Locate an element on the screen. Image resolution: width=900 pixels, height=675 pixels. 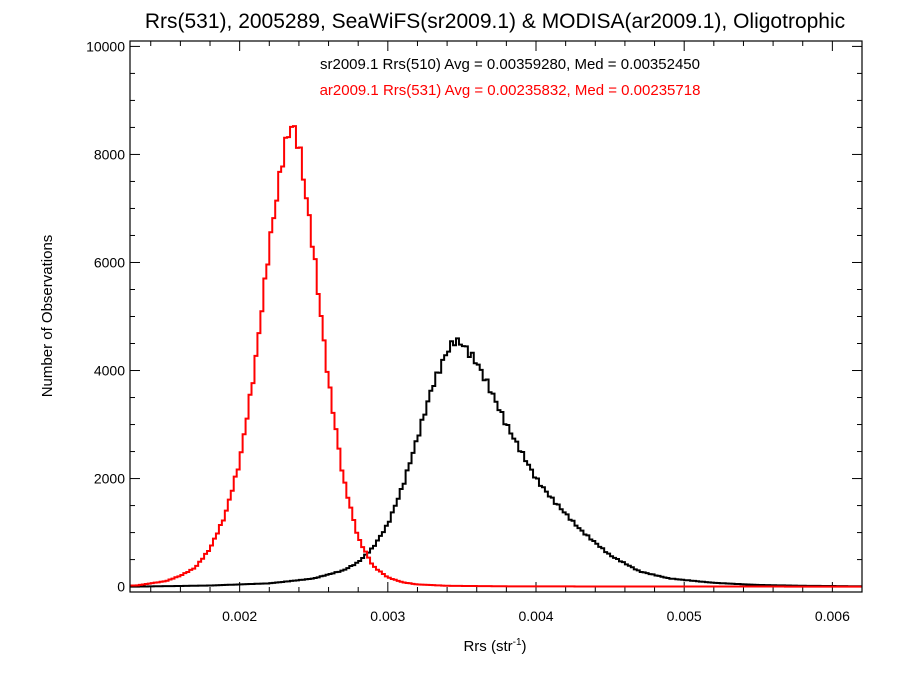
x-axis-label-close: ) is located at coordinates (524, 646).